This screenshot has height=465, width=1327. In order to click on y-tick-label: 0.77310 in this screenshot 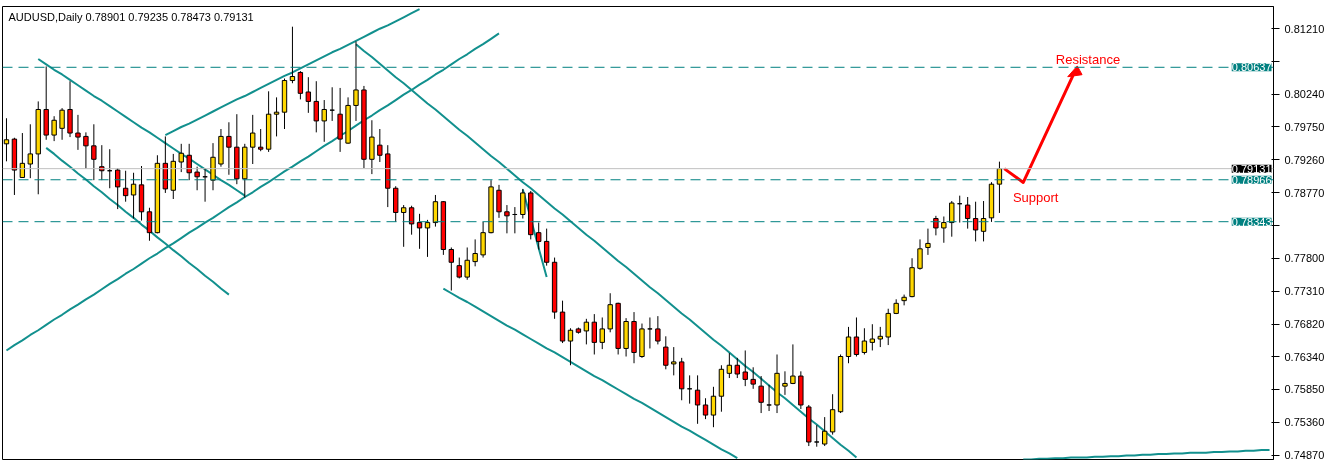, I will do `click(1304, 291)`.